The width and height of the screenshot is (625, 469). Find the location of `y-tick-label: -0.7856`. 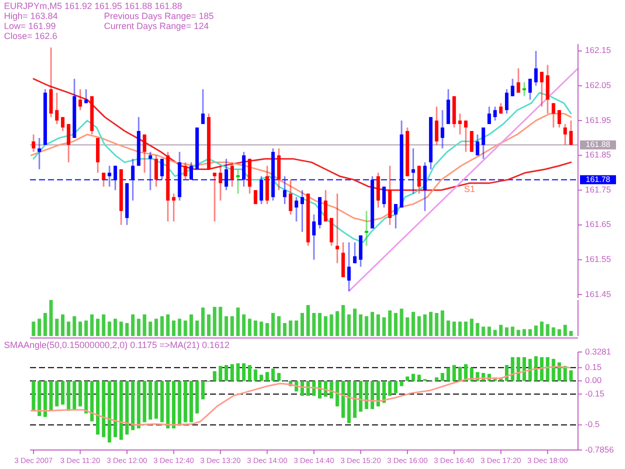

y-tick-label: -0.7856 is located at coordinates (599, 449).